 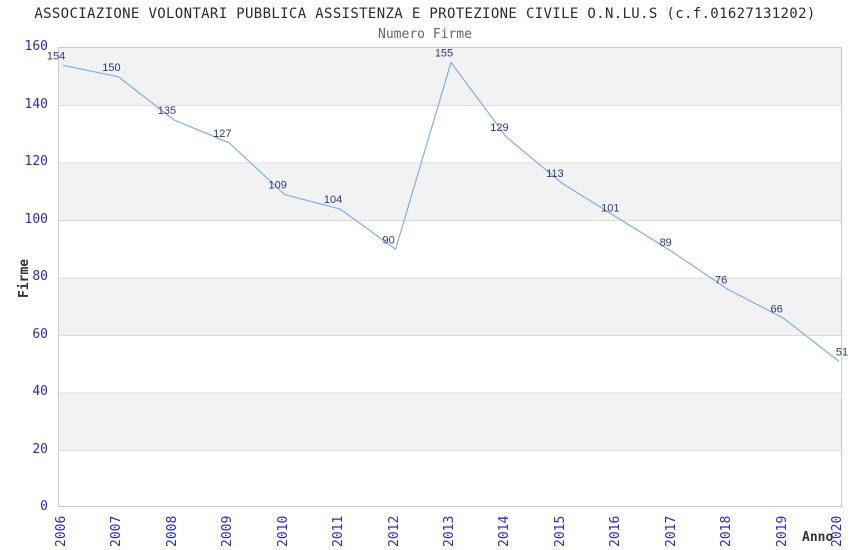 I want to click on x-tick-label: 2007, so click(x=117, y=531).